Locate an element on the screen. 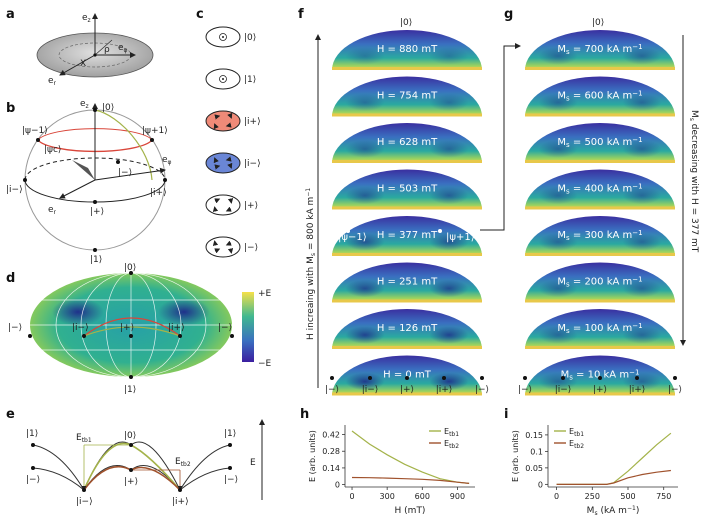  dot-psi-m1 is located at coordinates (38, 140).